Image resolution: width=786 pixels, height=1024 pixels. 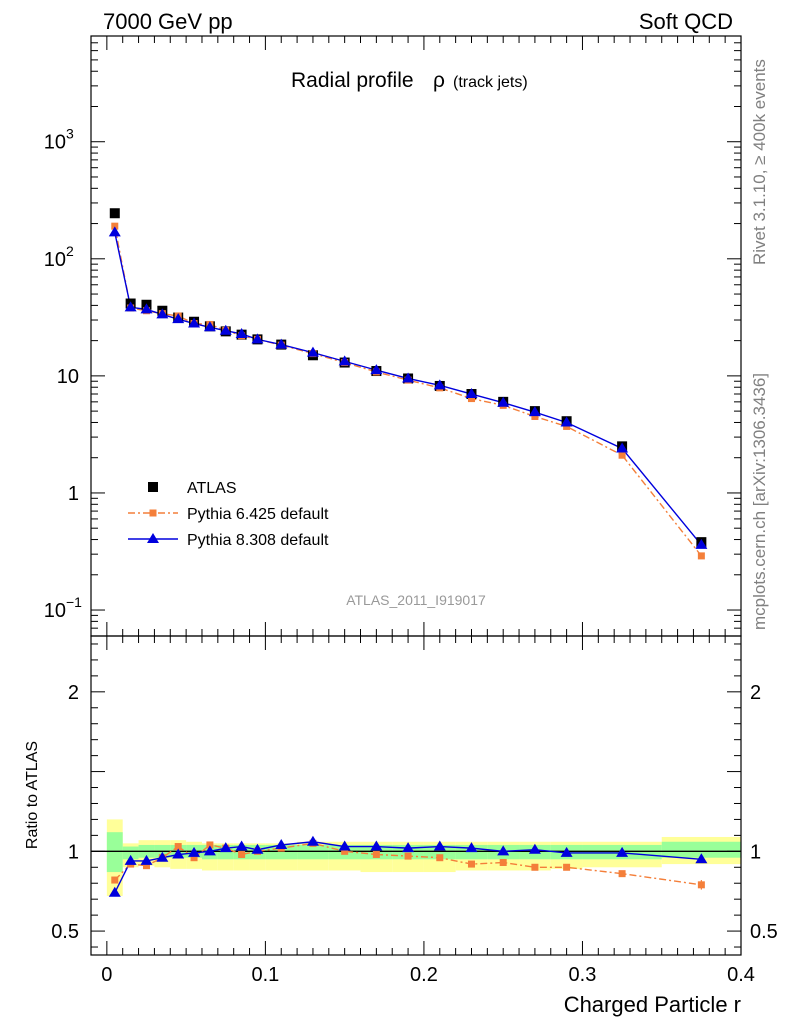 What do you see at coordinates (212, 488) in the screenshot?
I see `legend-label: ATLAS` at bounding box center [212, 488].